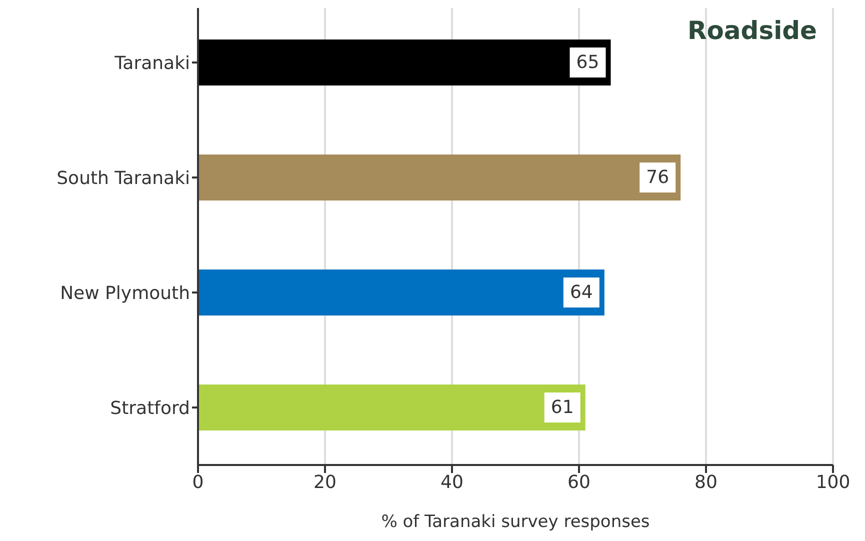 This screenshot has height=541, width=865. What do you see at coordinates (833, 482) in the screenshot?
I see `x-tick-label: 100` at bounding box center [833, 482].